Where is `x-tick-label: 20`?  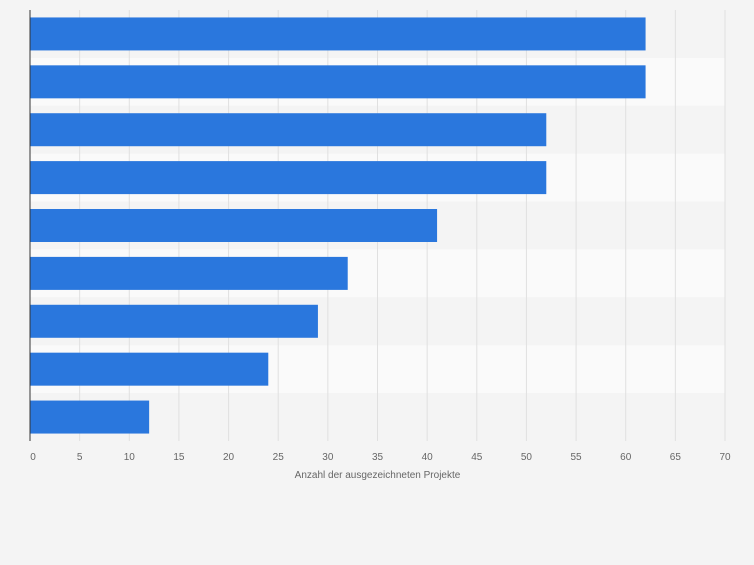
x-tick-label: 20 is located at coordinates (229, 457).